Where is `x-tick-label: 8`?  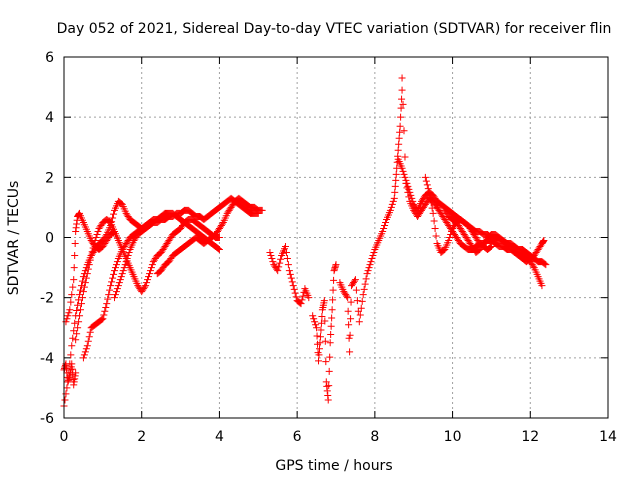 x-tick-label: 8 is located at coordinates (374, 437).